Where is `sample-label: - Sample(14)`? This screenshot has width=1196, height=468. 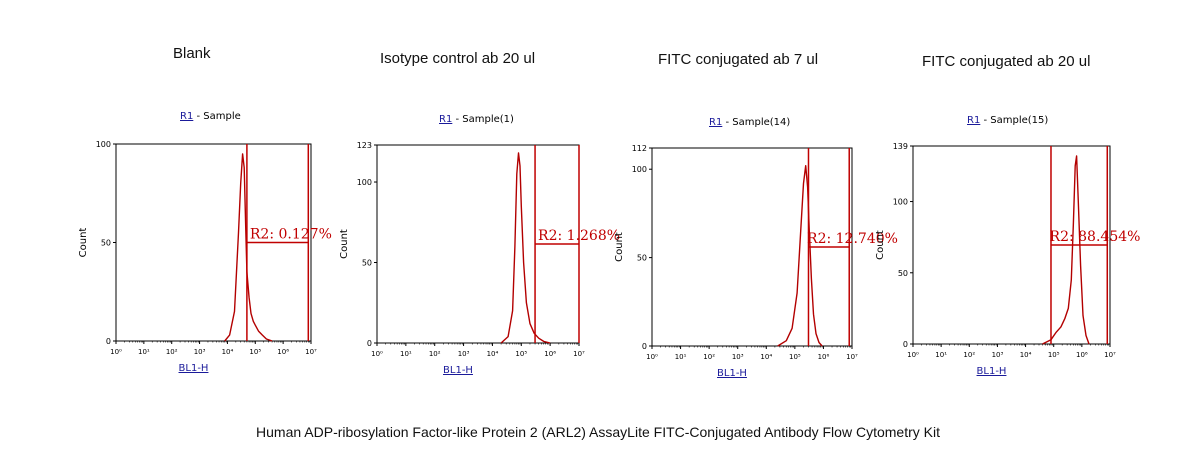 sample-label: - Sample(14) is located at coordinates (756, 122).